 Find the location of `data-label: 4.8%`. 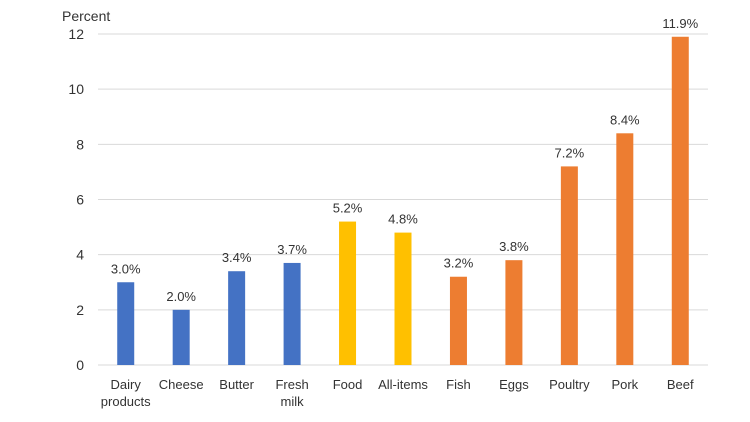

data-label: 4.8% is located at coordinates (403, 219).